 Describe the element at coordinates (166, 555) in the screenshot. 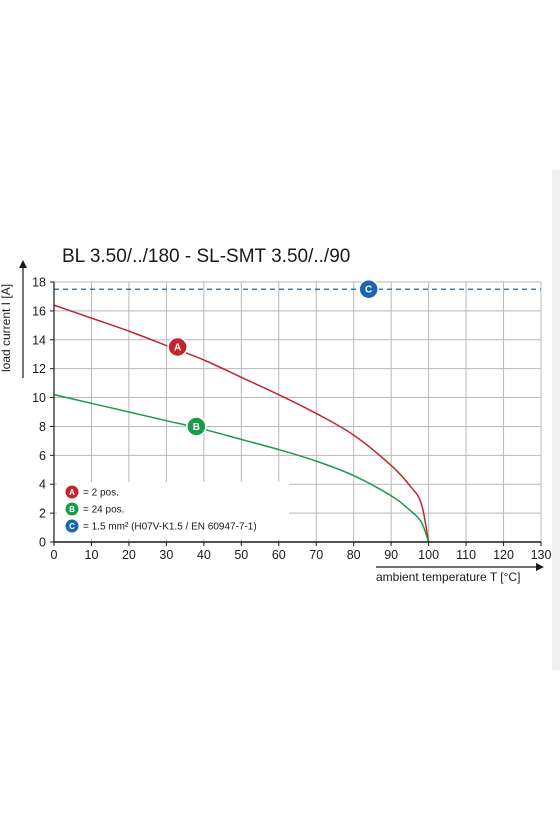

I see `x-tick-label: 30` at that location.